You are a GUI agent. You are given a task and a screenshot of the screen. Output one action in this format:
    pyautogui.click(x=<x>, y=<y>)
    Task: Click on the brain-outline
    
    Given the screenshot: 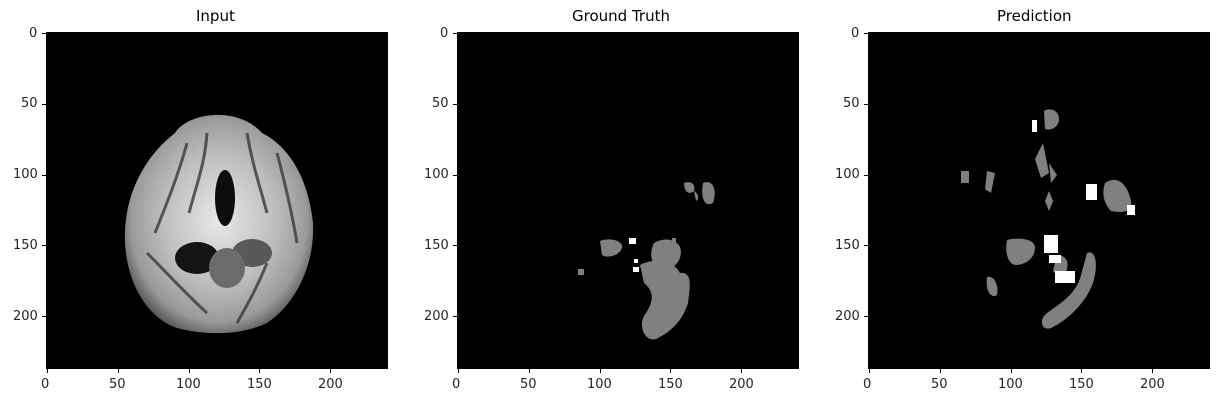 What is the action you would take?
    pyautogui.click(x=219, y=224)
    